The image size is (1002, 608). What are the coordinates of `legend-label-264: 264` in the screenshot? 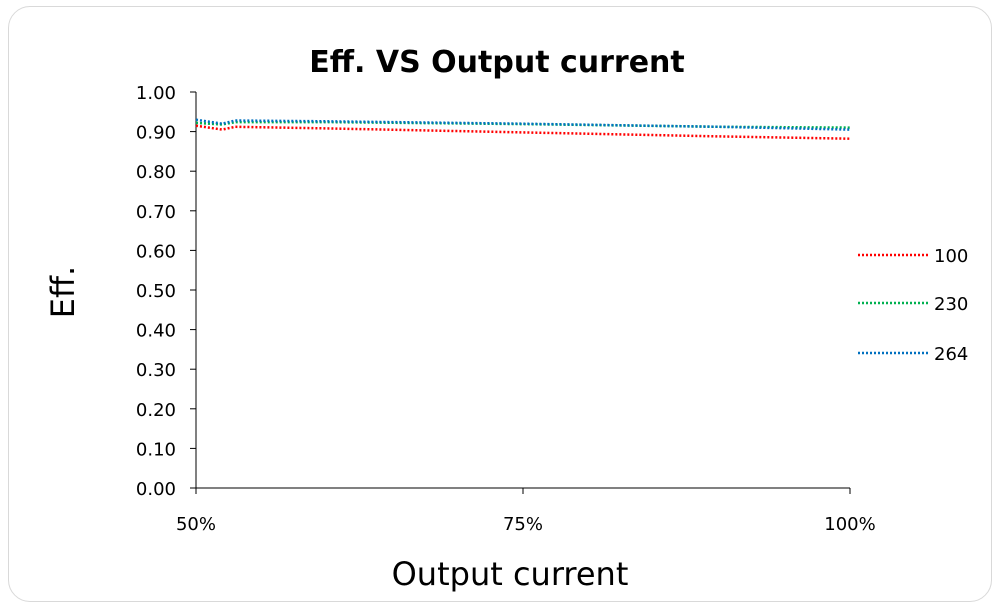 It's located at (951, 354).